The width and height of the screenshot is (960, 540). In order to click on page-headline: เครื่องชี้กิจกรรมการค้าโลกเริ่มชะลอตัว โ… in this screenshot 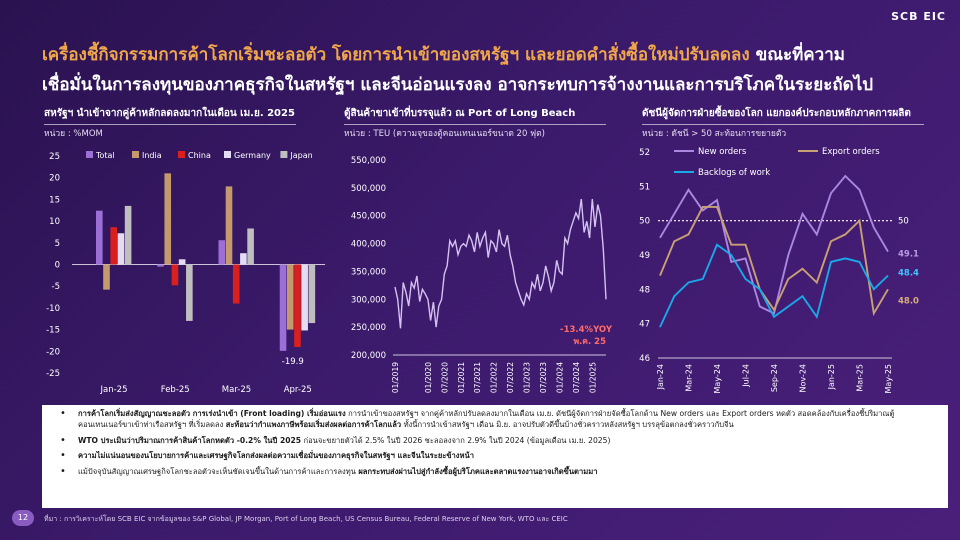, I will do `click(492, 70)`.